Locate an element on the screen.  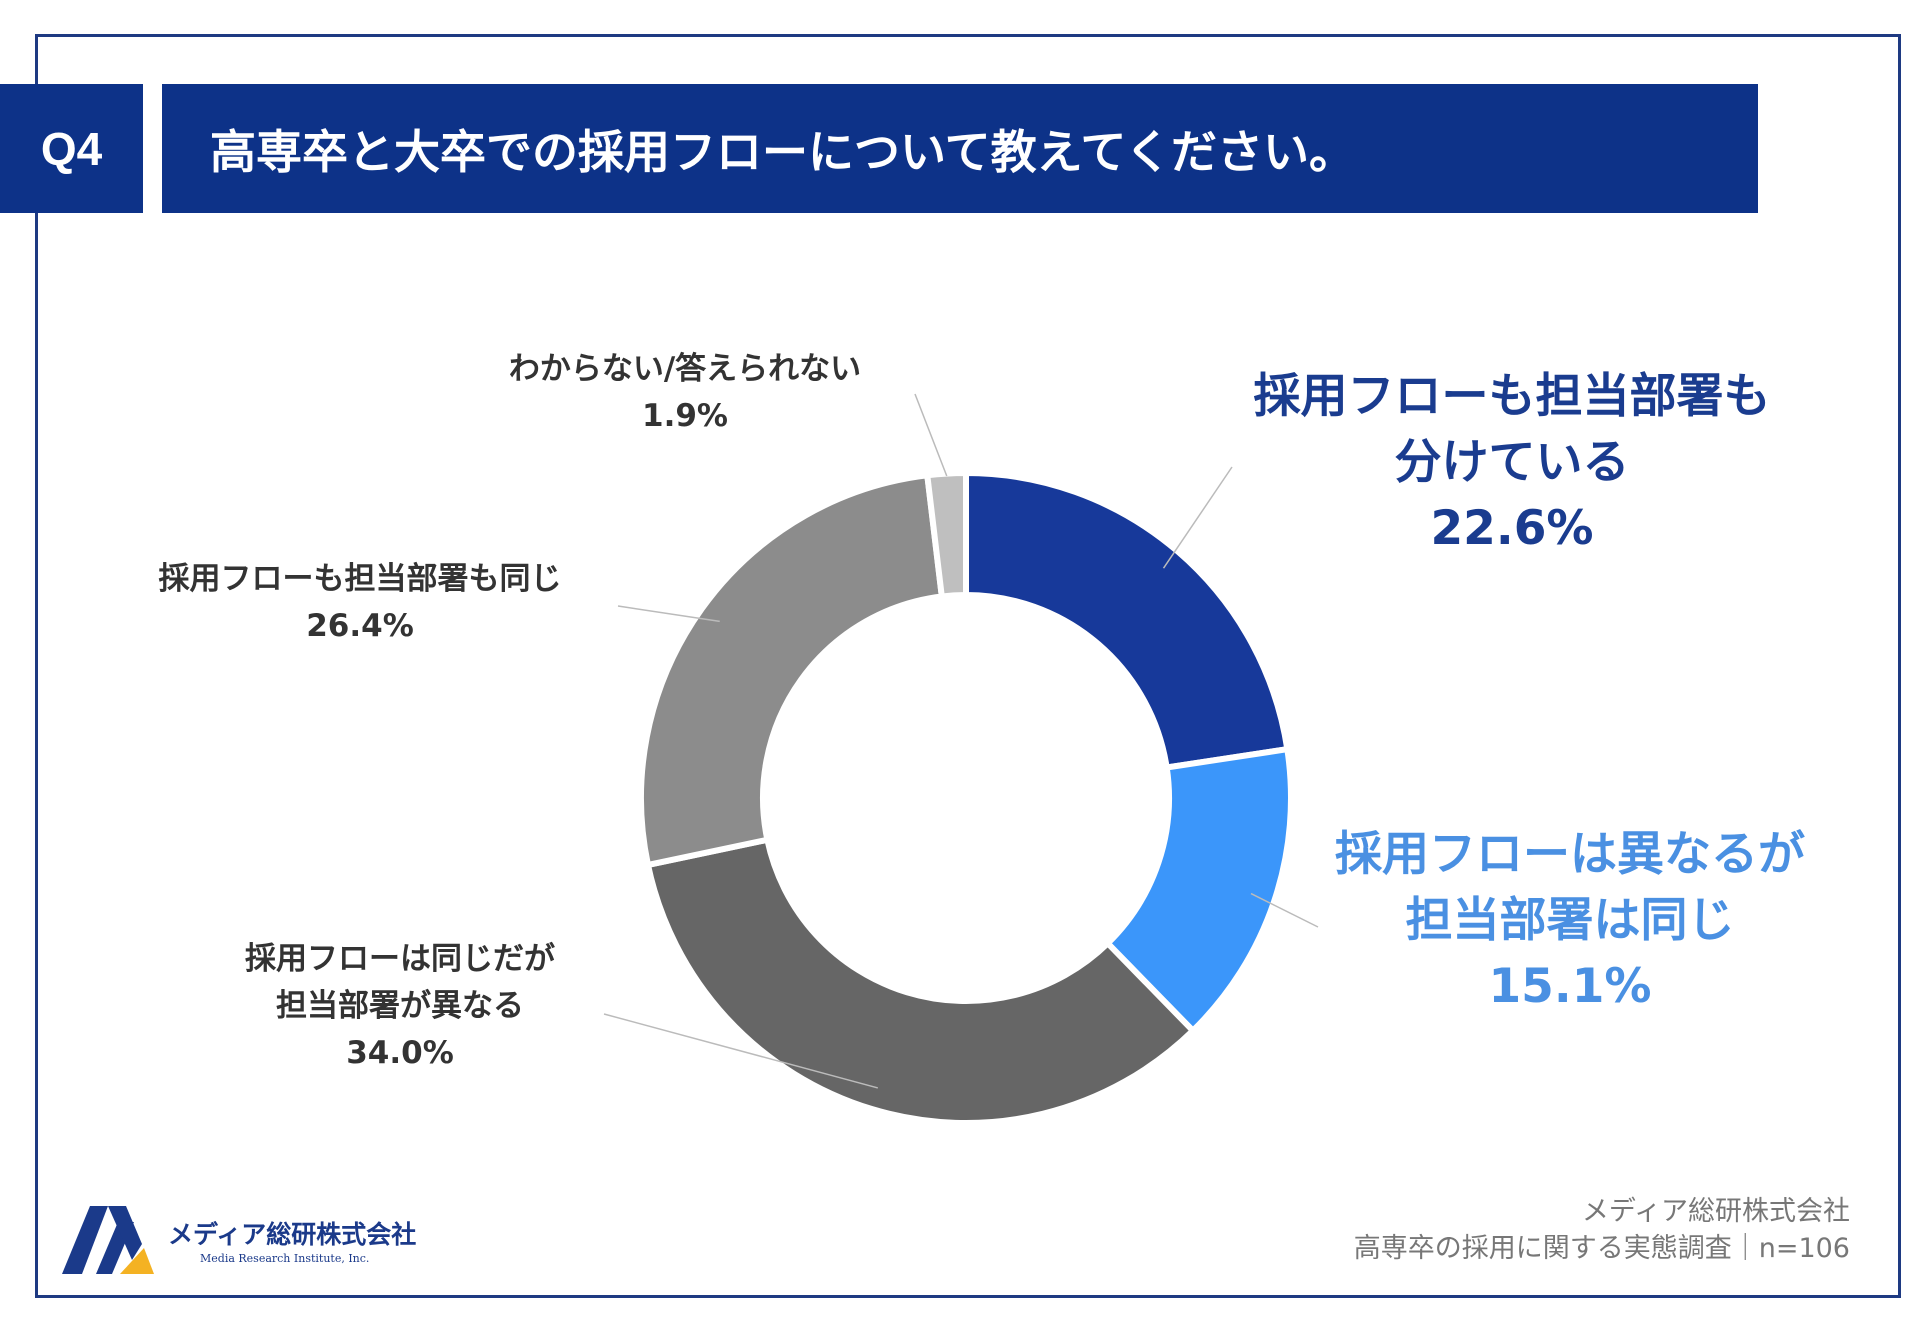
label-slice-dept-differs-line1: 採用フローは同じだが is located at coordinates (400, 959).